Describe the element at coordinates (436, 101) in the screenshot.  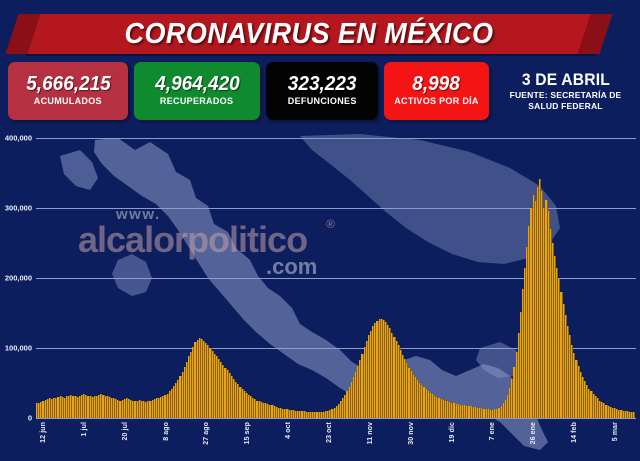
I see `stat-label-activos: ACTIVOS POR DÍA` at that location.